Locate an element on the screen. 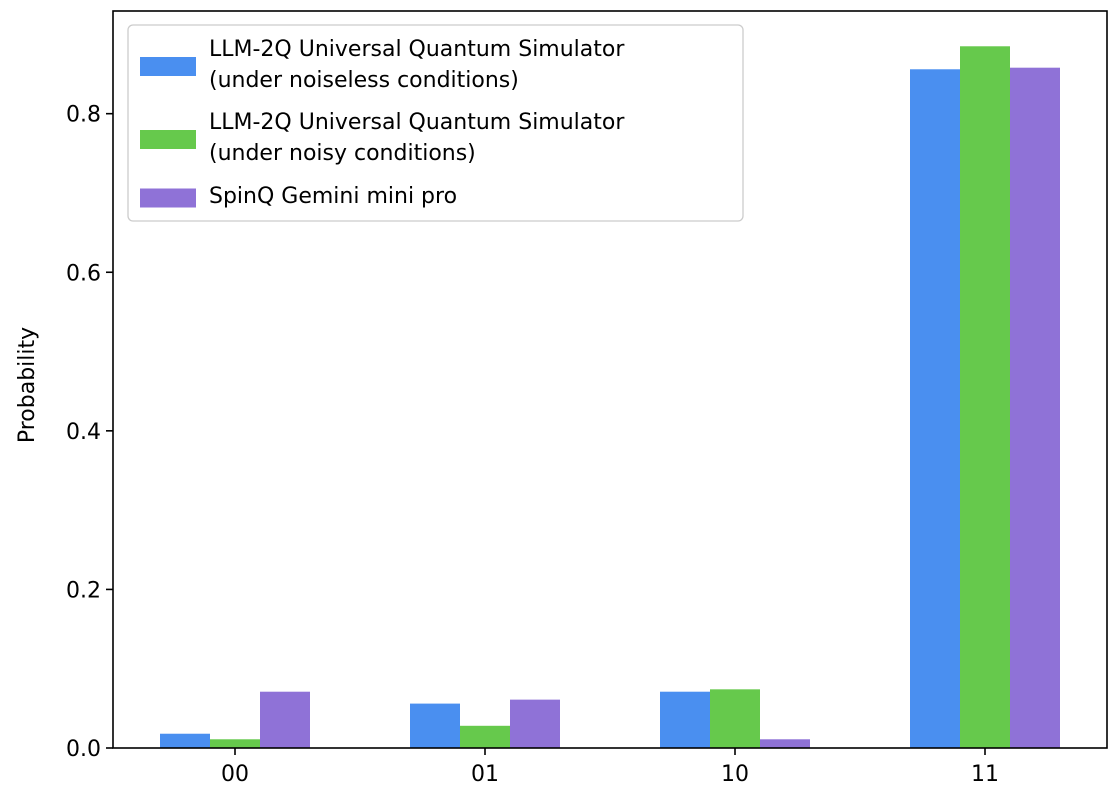 The width and height of the screenshot is (1116, 798). x-tick-label: 01 is located at coordinates (485, 774).